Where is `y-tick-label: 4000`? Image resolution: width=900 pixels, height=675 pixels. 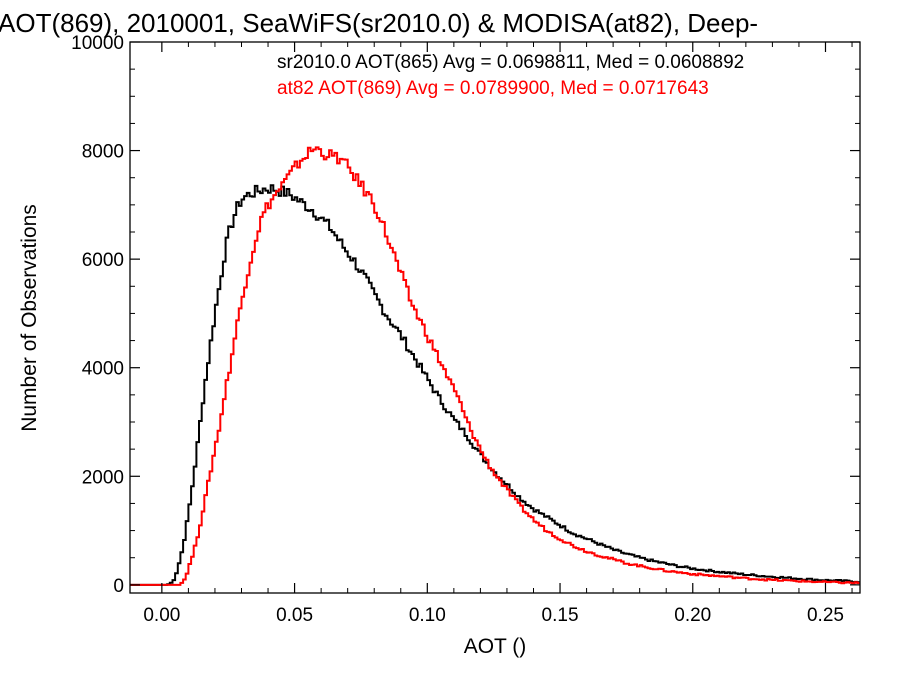
y-tick-label: 4000 is located at coordinates (103, 369).